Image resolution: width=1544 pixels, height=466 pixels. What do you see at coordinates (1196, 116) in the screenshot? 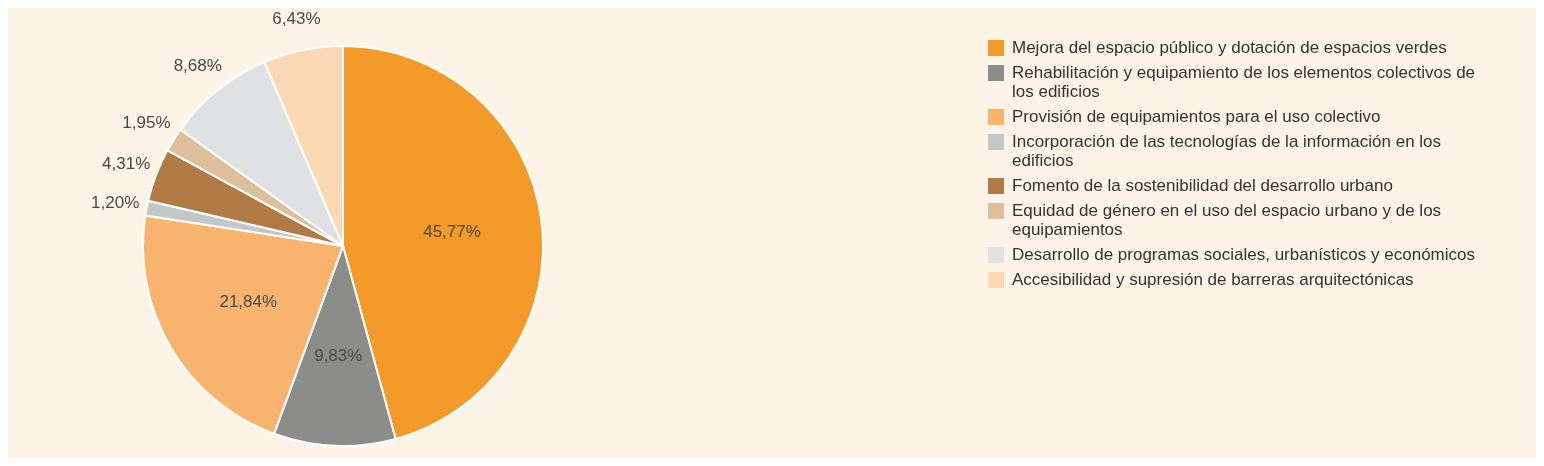
I see `legend-label: Provisión de equipamientos para el uso colectivo` at bounding box center [1196, 116].